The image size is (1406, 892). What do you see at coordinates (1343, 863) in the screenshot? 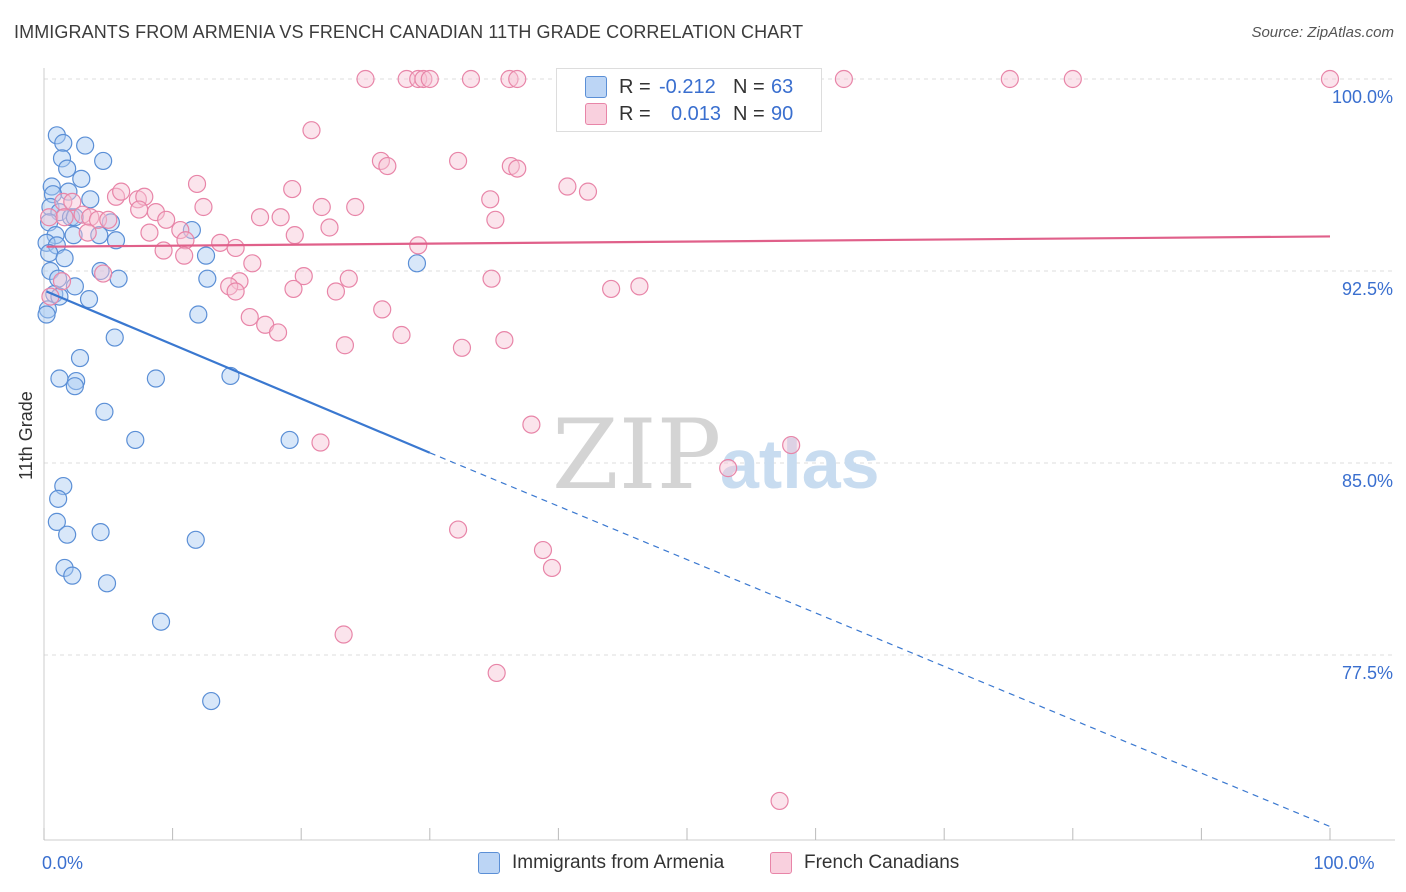
I see `x-tick-label: 100.0%` at bounding box center [1343, 863].